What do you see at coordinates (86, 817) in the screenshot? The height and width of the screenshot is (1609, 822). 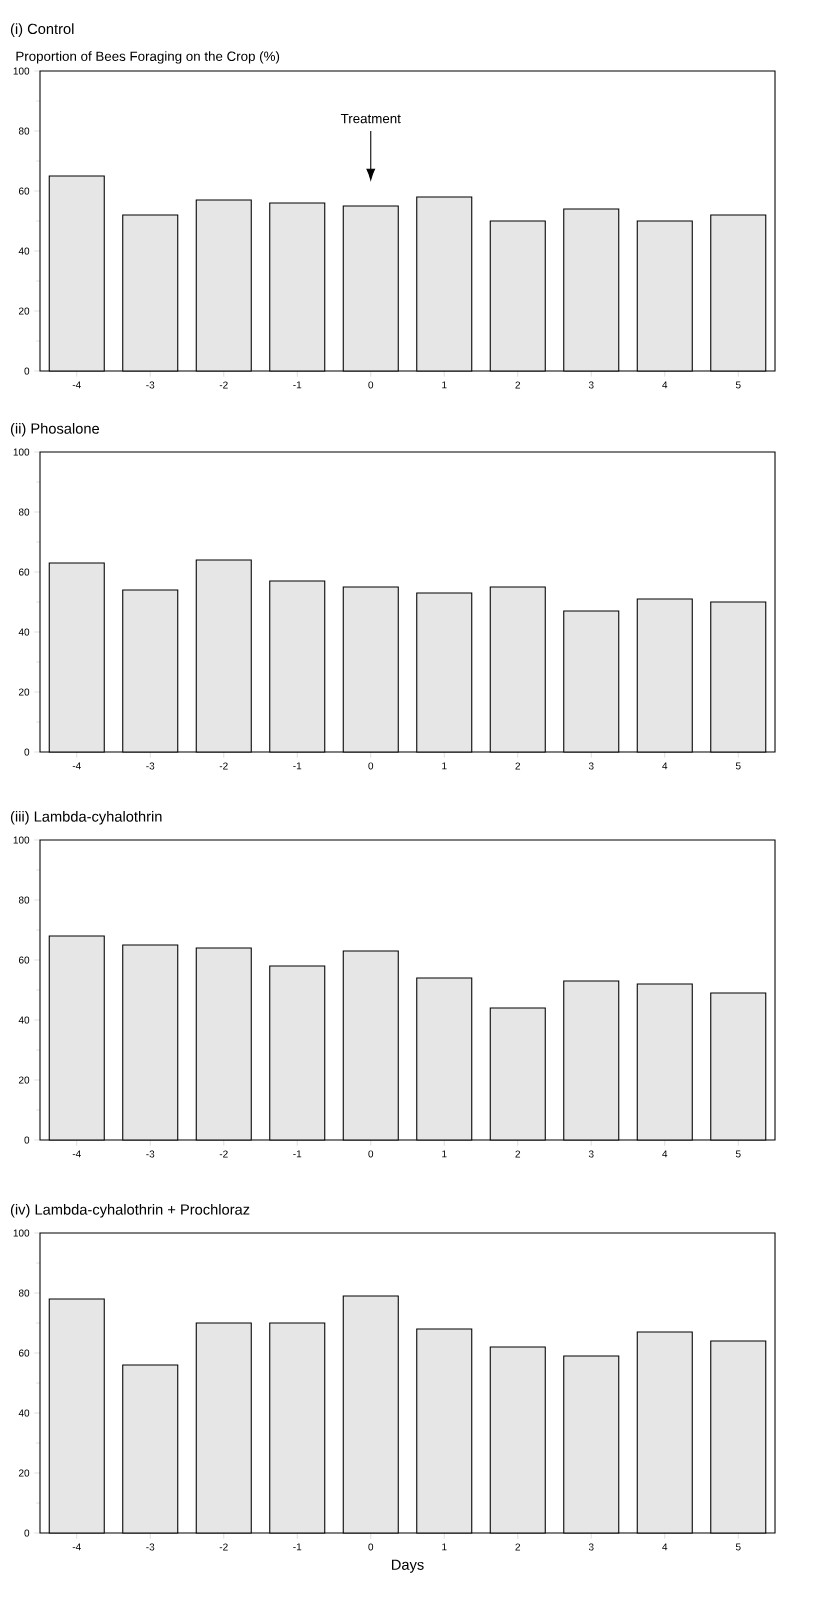 I see `chart-title: (iii) Lambda-cyhalothrin` at bounding box center [86, 817].